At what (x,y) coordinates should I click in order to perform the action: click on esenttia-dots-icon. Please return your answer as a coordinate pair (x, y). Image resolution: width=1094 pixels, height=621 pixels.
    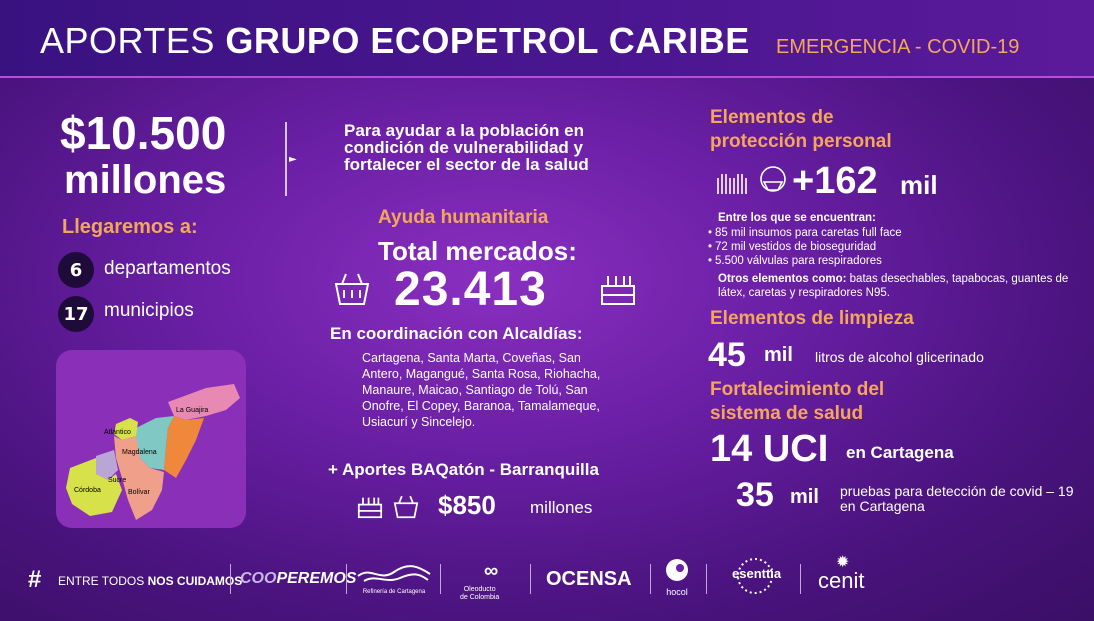
    Looking at the image, I should click on (755, 576).